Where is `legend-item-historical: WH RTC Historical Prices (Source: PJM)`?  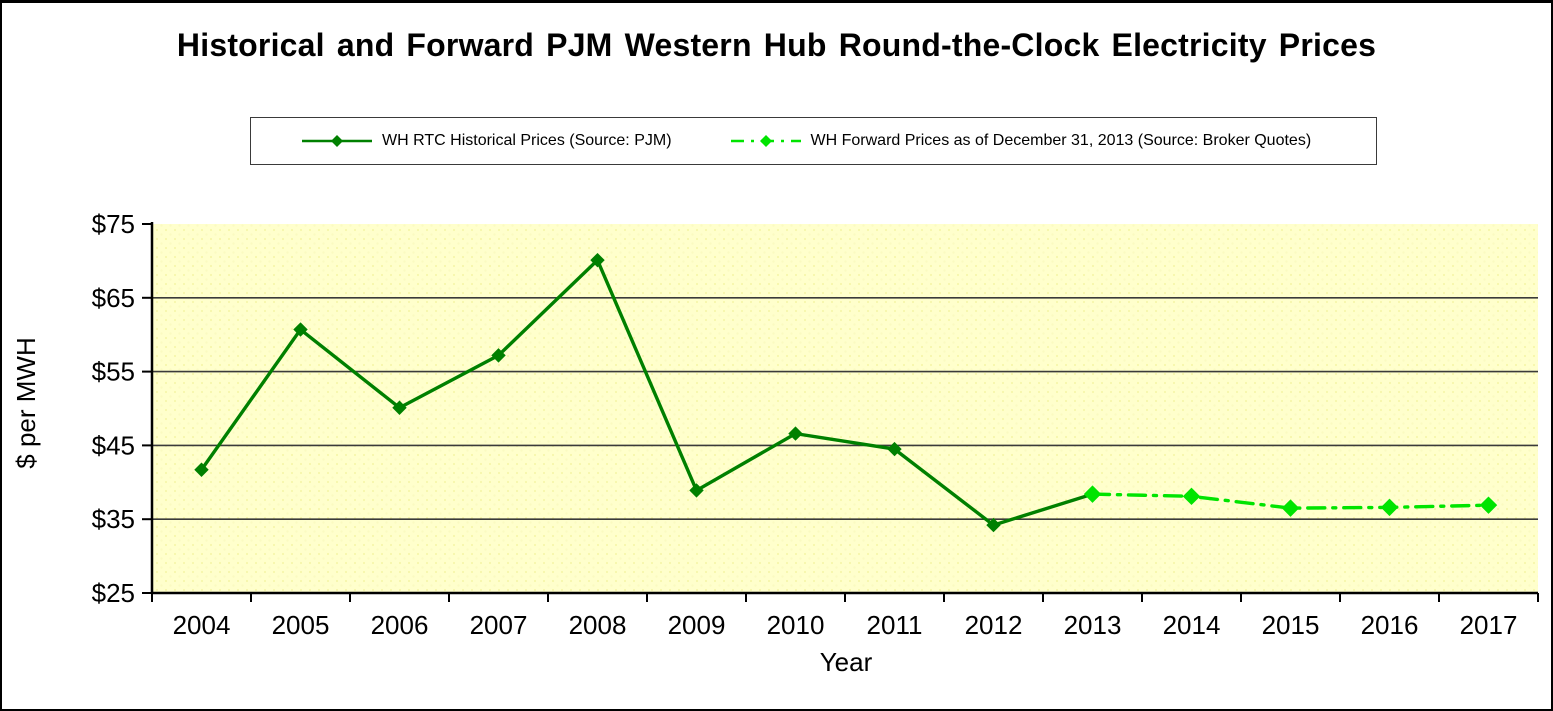 legend-item-historical: WH RTC Historical Prices (Source: PJM) is located at coordinates (486, 141).